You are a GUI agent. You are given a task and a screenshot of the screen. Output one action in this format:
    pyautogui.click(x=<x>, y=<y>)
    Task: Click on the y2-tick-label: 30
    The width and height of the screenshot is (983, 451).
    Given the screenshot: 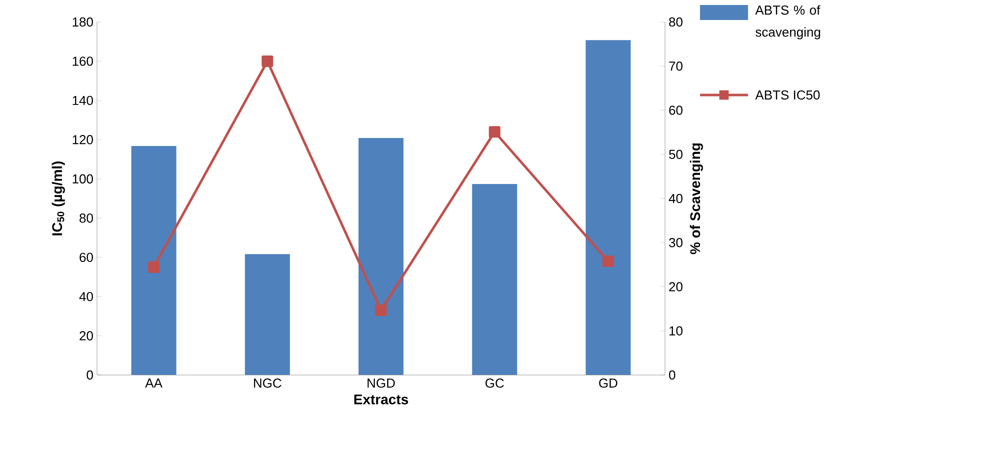 What is the action you would take?
    pyautogui.click(x=675, y=243)
    